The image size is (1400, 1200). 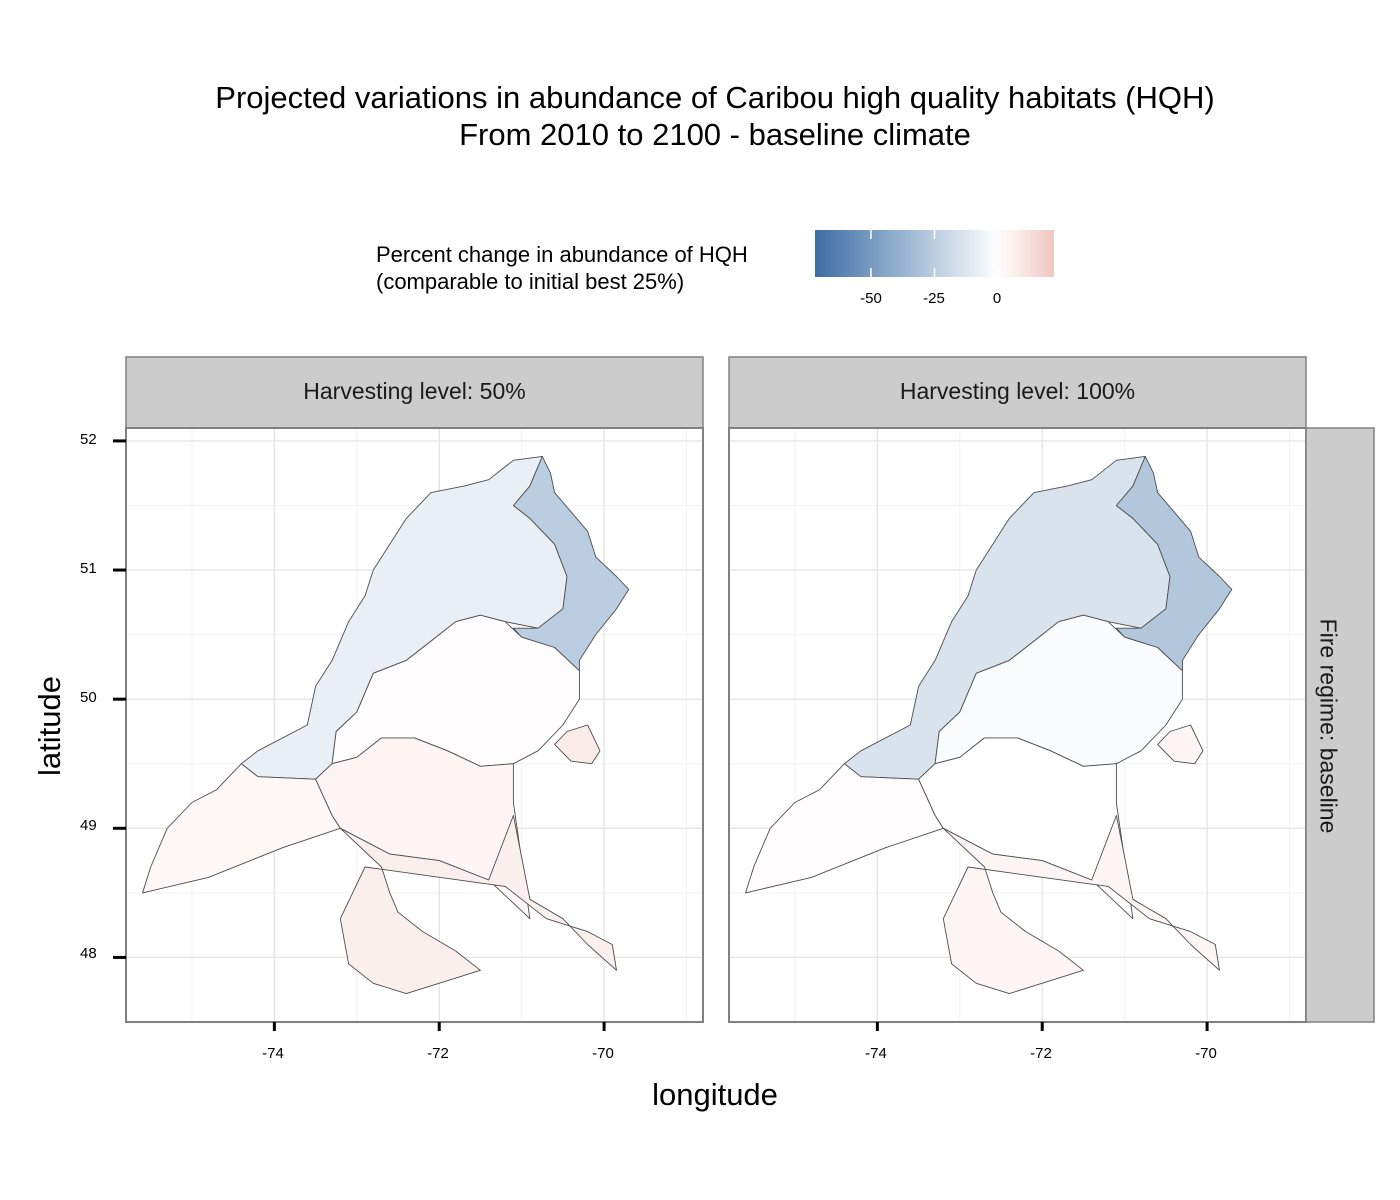 What do you see at coordinates (715, 134) in the screenshot?
I see `plot-title-line-2: From 2010 to 2100 - baseline climate` at bounding box center [715, 134].